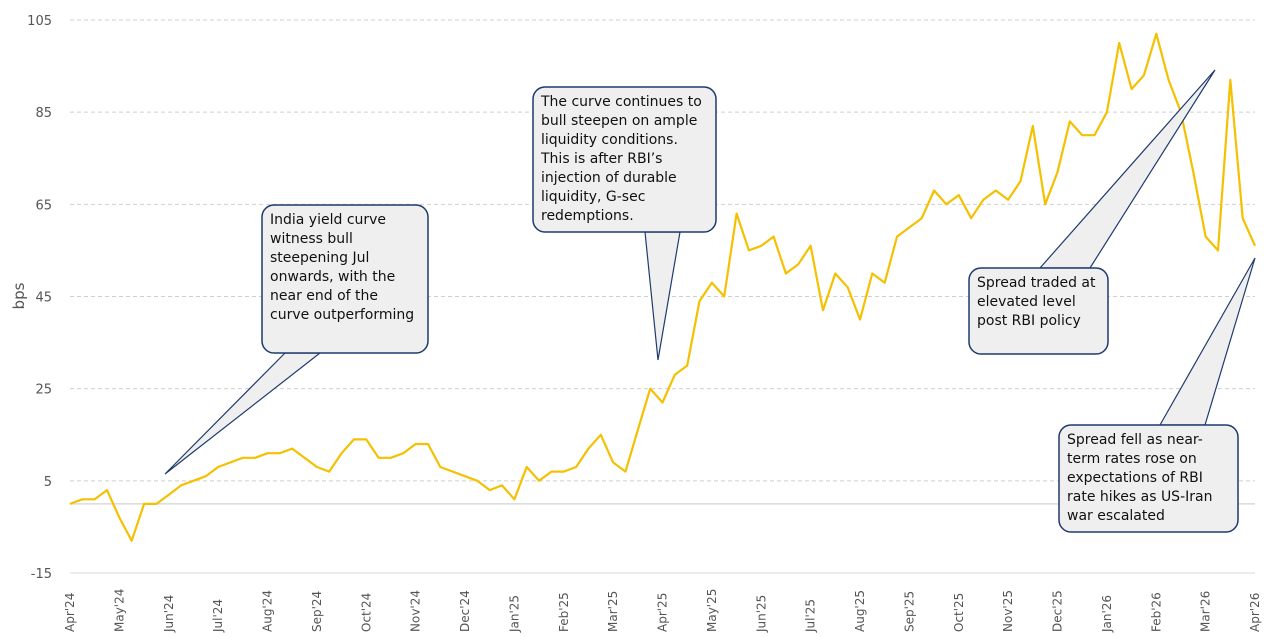 The height and width of the screenshot is (638, 1280). Describe the element at coordinates (564, 612) in the screenshot. I see `x-tick-label: Feb'25` at that location.